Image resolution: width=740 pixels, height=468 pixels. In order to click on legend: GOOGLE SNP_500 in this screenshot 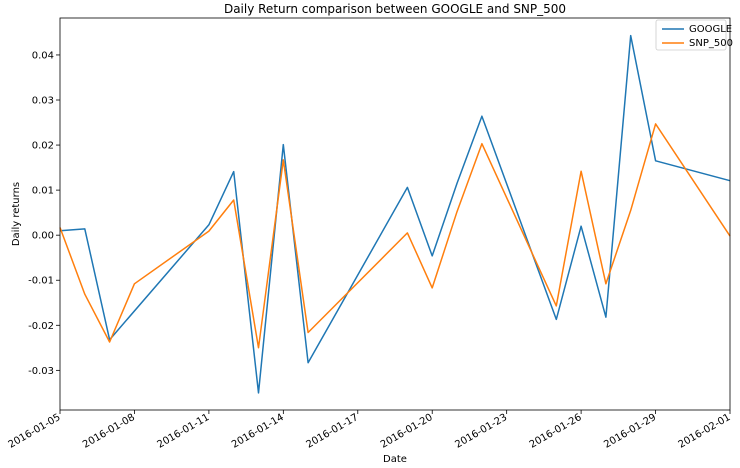, I will do `click(694, 35)`.